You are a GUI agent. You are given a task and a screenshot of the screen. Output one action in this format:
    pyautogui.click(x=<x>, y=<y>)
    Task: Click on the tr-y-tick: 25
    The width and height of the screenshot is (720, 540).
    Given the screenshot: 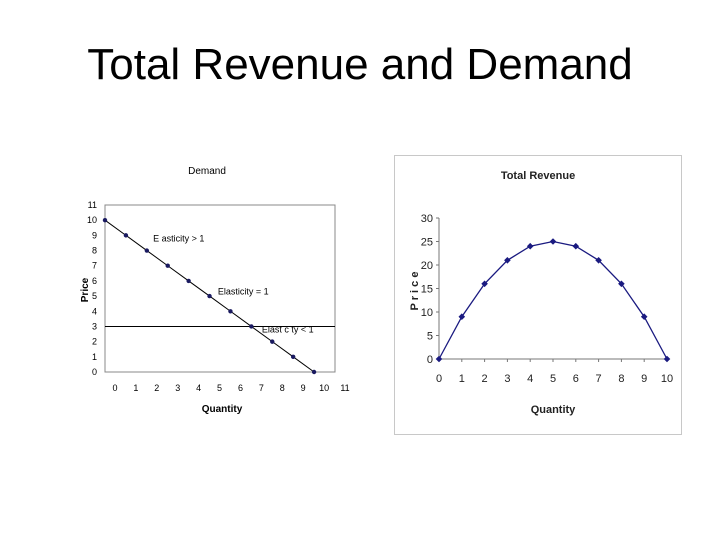 What is the action you would take?
    pyautogui.click(x=427, y=243)
    